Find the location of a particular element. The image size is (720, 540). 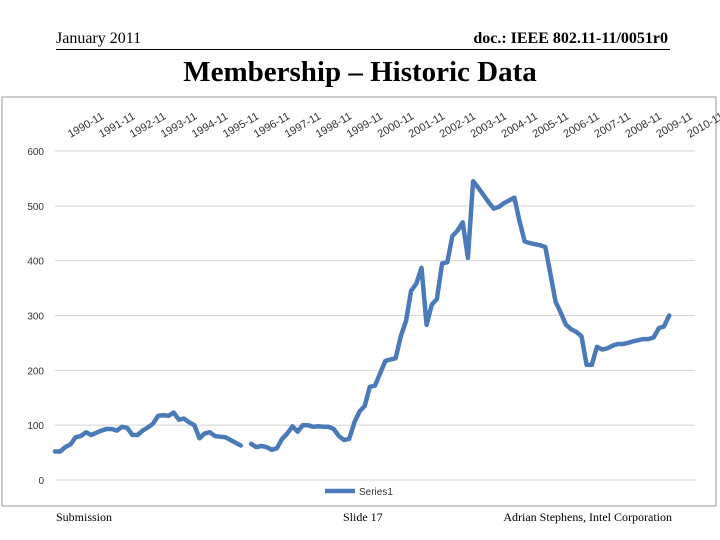

legend-label: Series1 is located at coordinates (376, 492).